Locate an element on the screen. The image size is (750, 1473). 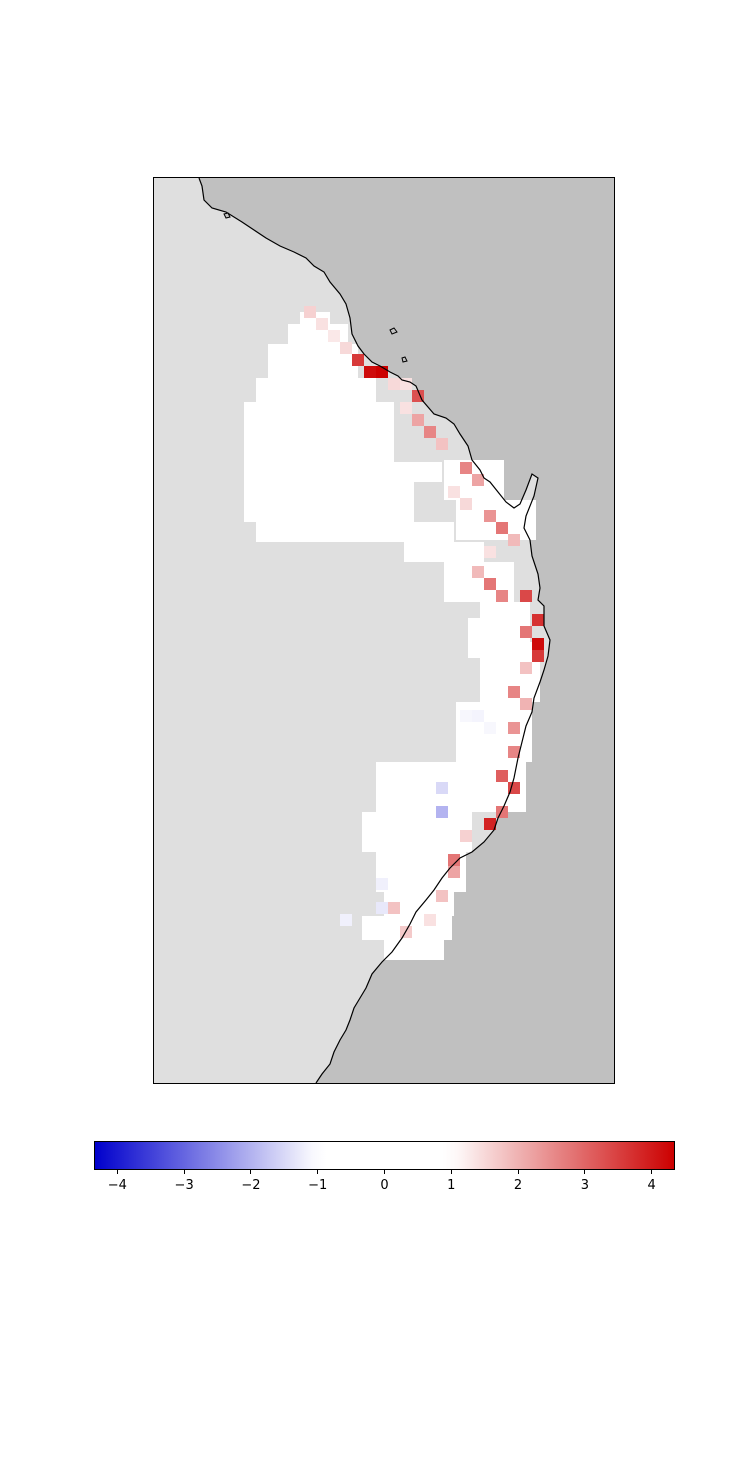
colorbar-tick-label: 2 is located at coordinates (518, 1185).